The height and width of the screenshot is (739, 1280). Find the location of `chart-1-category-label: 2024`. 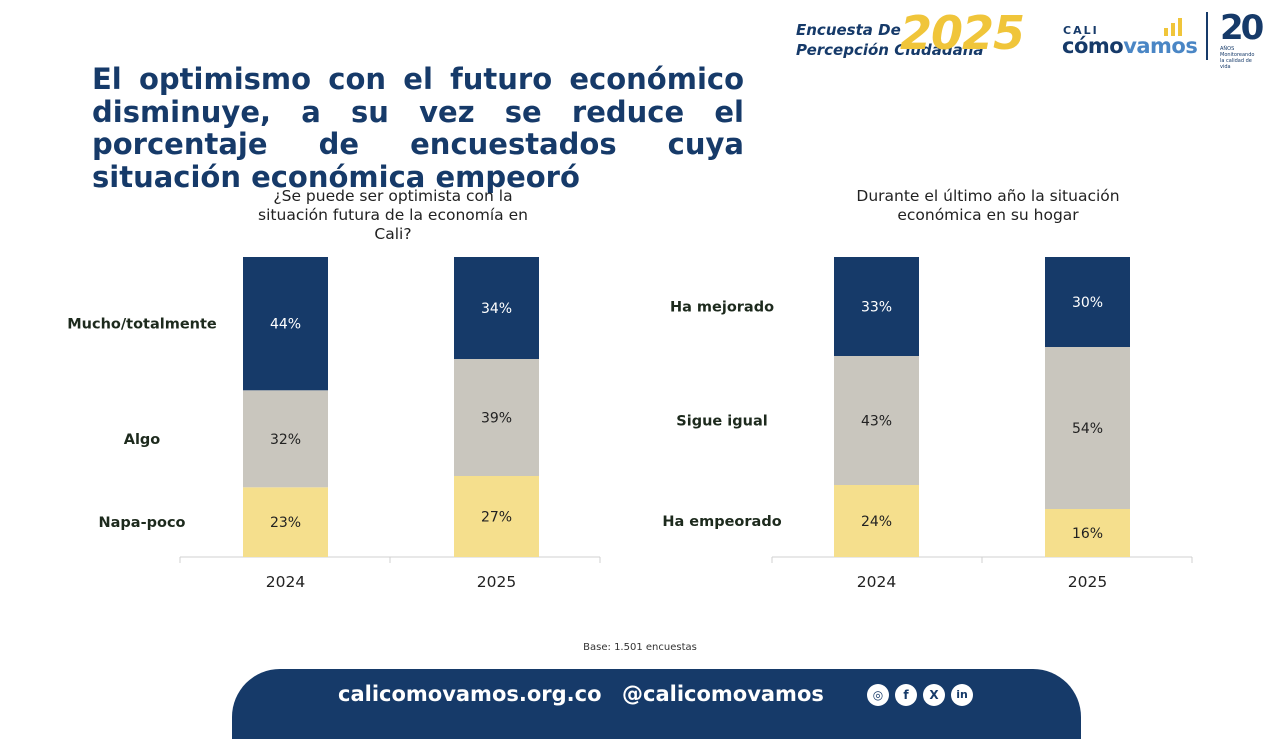

chart-1-category-label: 2024 is located at coordinates (285, 582).